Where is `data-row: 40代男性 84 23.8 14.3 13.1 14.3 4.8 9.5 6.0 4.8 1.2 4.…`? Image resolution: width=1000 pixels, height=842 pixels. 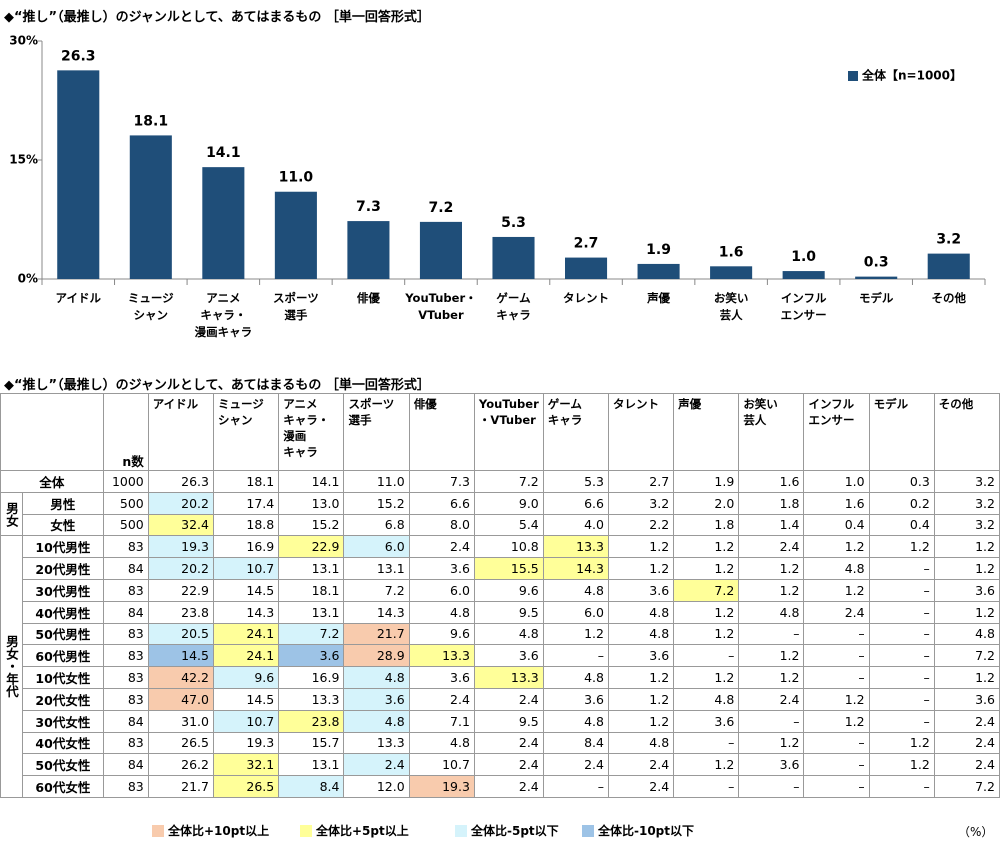
data-row: 40代男性 84 23.8 14.3 13.1 14.3 4.8 9.5 6.0 4.8 1.2 4.… is located at coordinates (500, 612).